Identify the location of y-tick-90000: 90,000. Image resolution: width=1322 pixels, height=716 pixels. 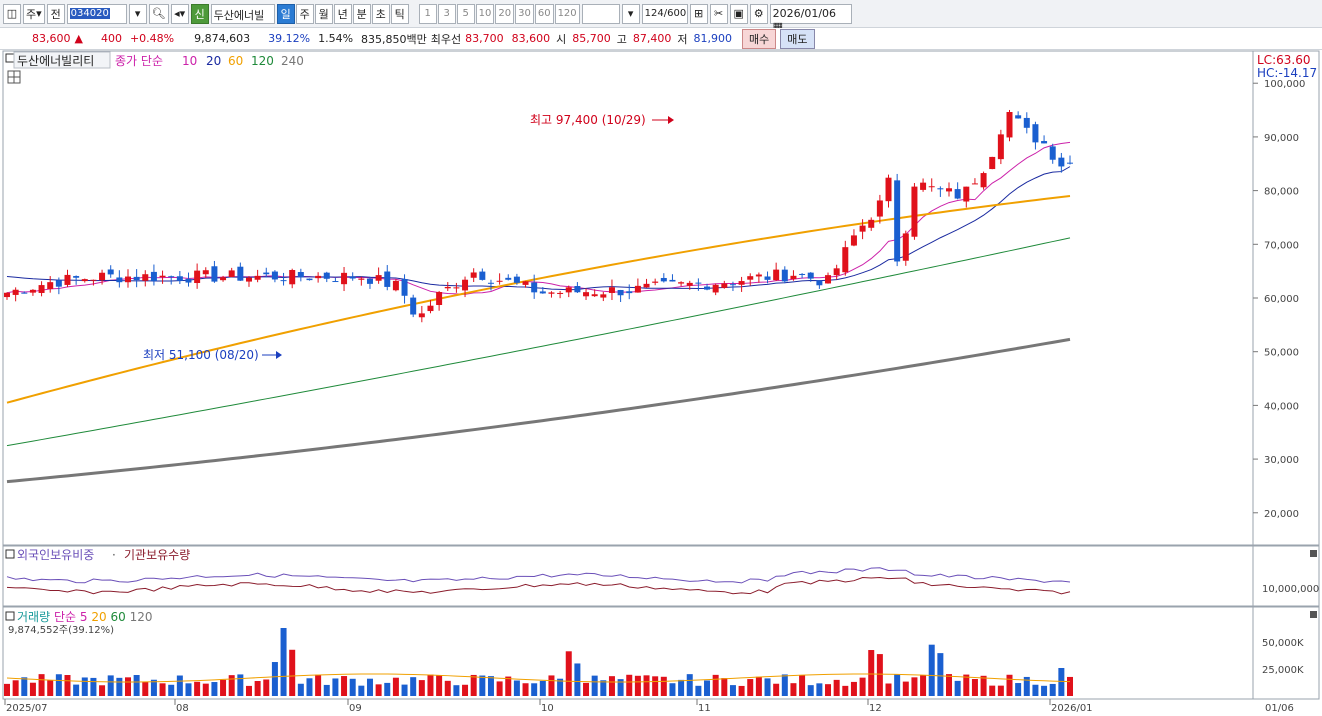
(1281, 138).